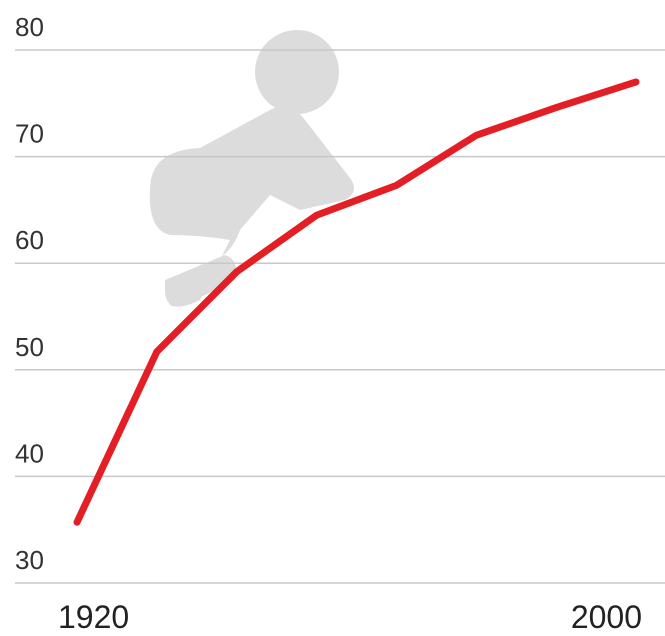 The image size is (665, 636). Describe the element at coordinates (29, 560) in the screenshot. I see `y-tick-label: 30` at that location.